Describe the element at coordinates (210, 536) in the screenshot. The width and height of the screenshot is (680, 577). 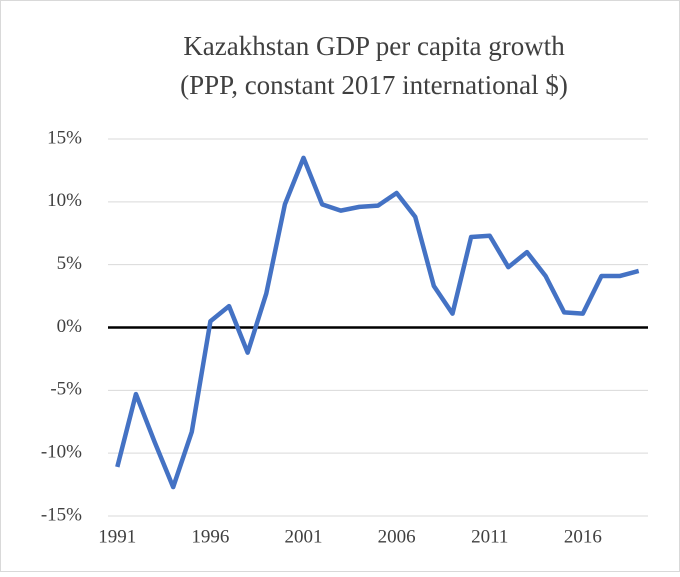
I see `x-tick-label: 1996` at that location.